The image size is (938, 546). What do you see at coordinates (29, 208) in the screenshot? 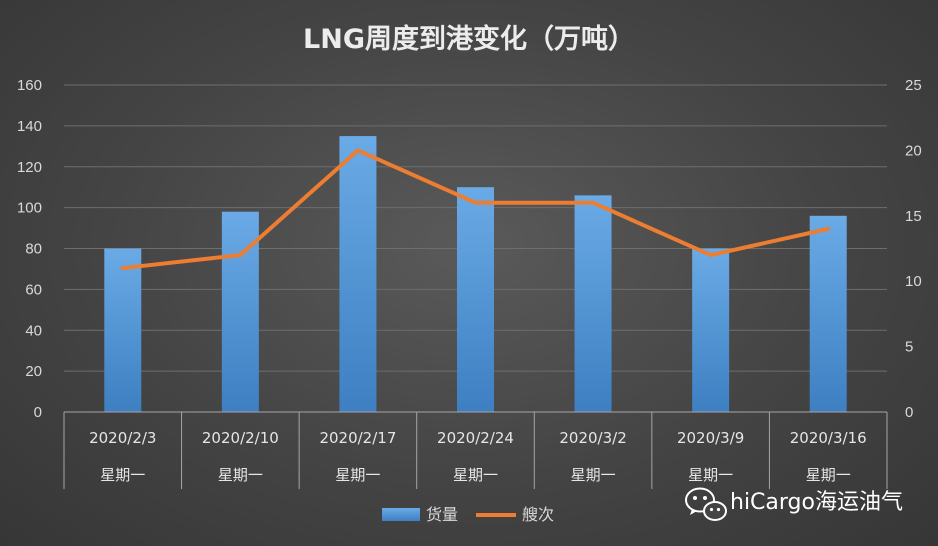
I see `y-left-tick-label: 100` at bounding box center [29, 208].